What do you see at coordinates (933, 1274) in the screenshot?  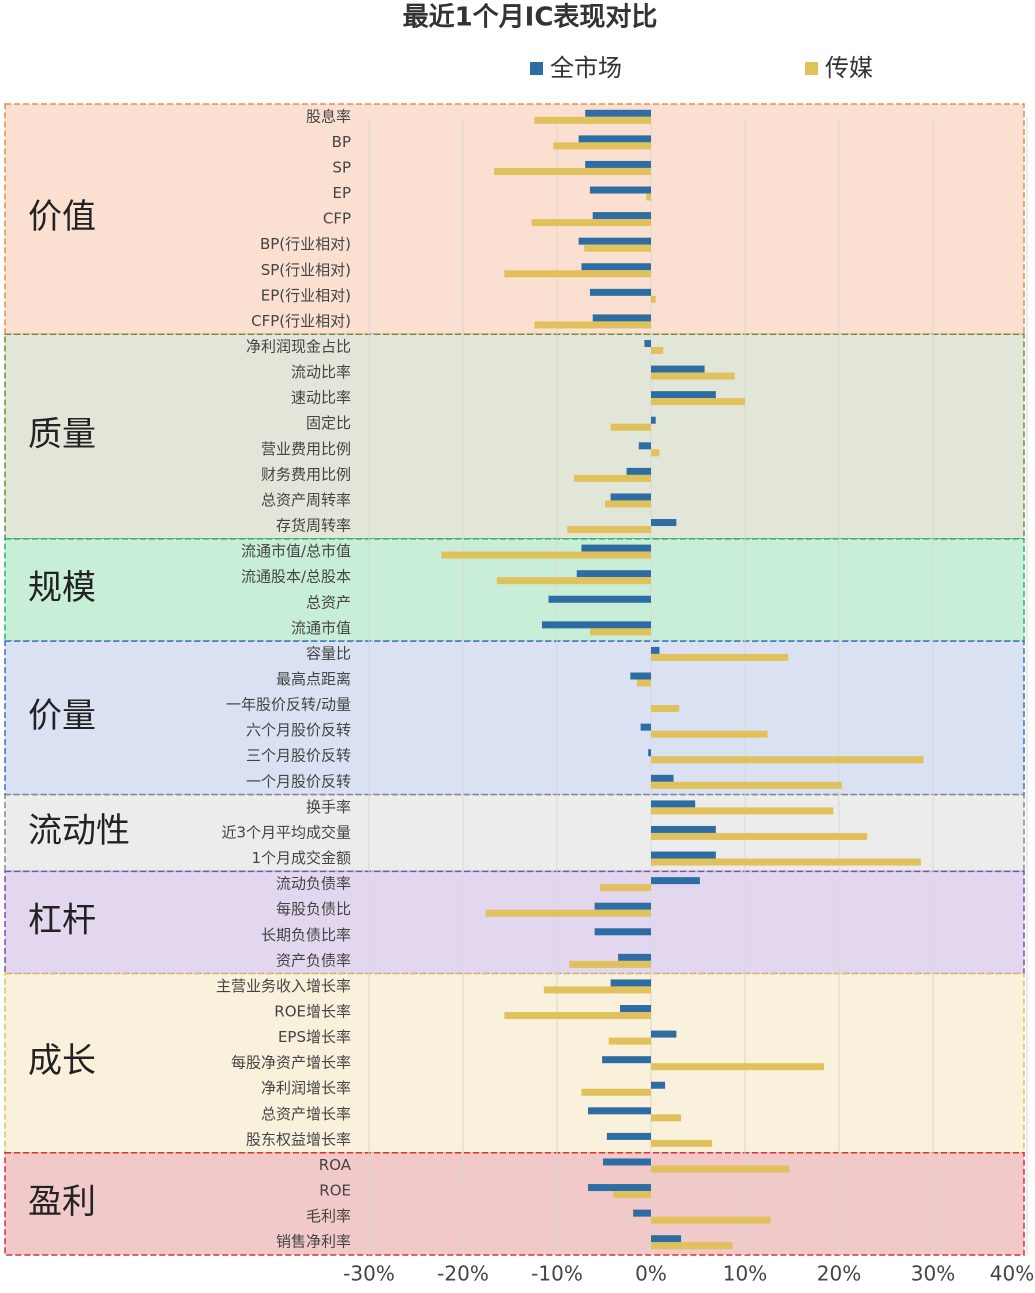 I see `x-tick-label: 30%` at bounding box center [933, 1274].